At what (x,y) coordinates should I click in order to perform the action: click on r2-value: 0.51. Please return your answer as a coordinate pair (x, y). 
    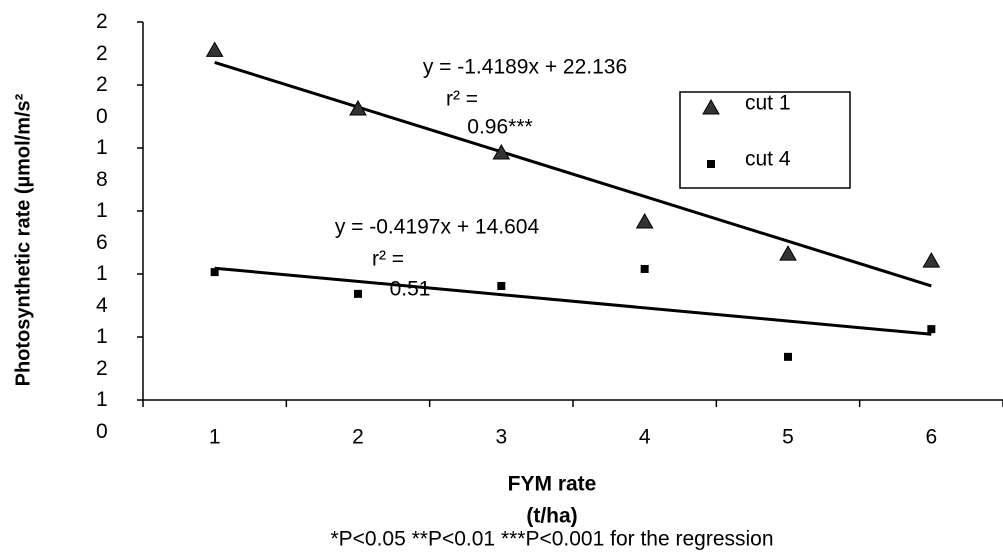
    Looking at the image, I should click on (410, 289).